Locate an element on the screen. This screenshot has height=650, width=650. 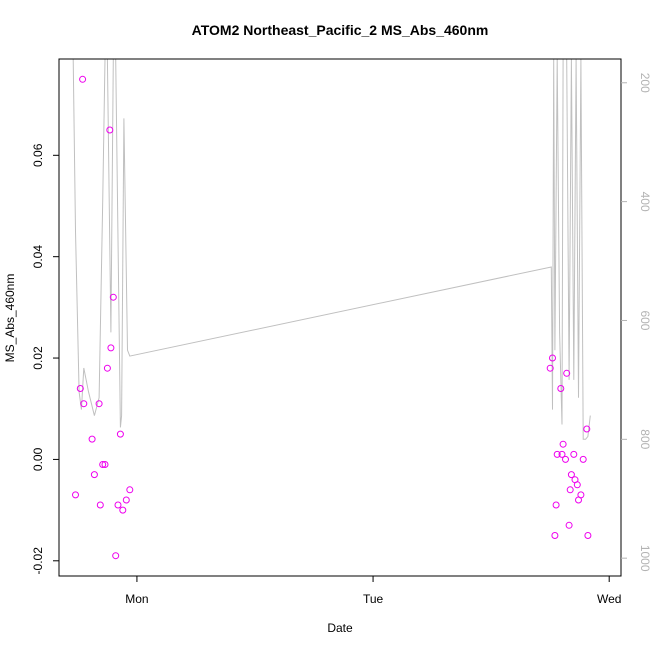
y2-tick-label: 1000 is located at coordinates (644, 558).